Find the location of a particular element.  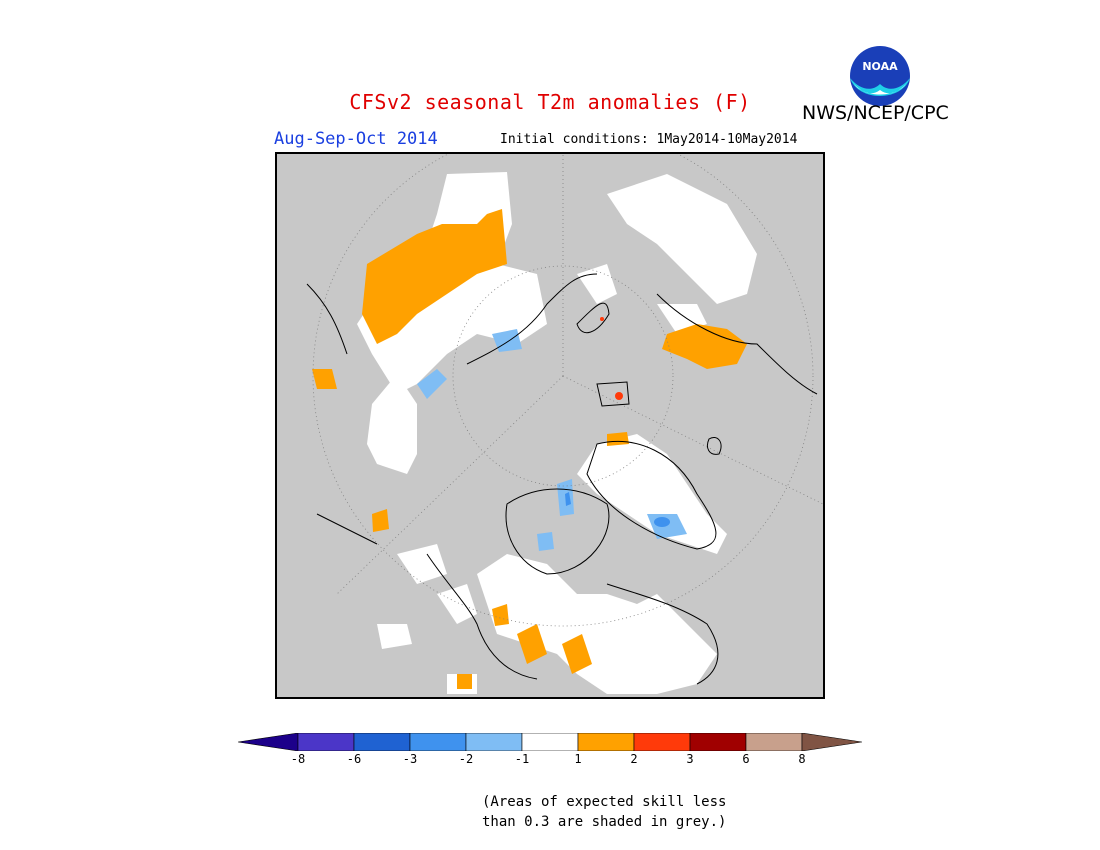

colorbar-tick-label: 2 is located at coordinates (634, 759).